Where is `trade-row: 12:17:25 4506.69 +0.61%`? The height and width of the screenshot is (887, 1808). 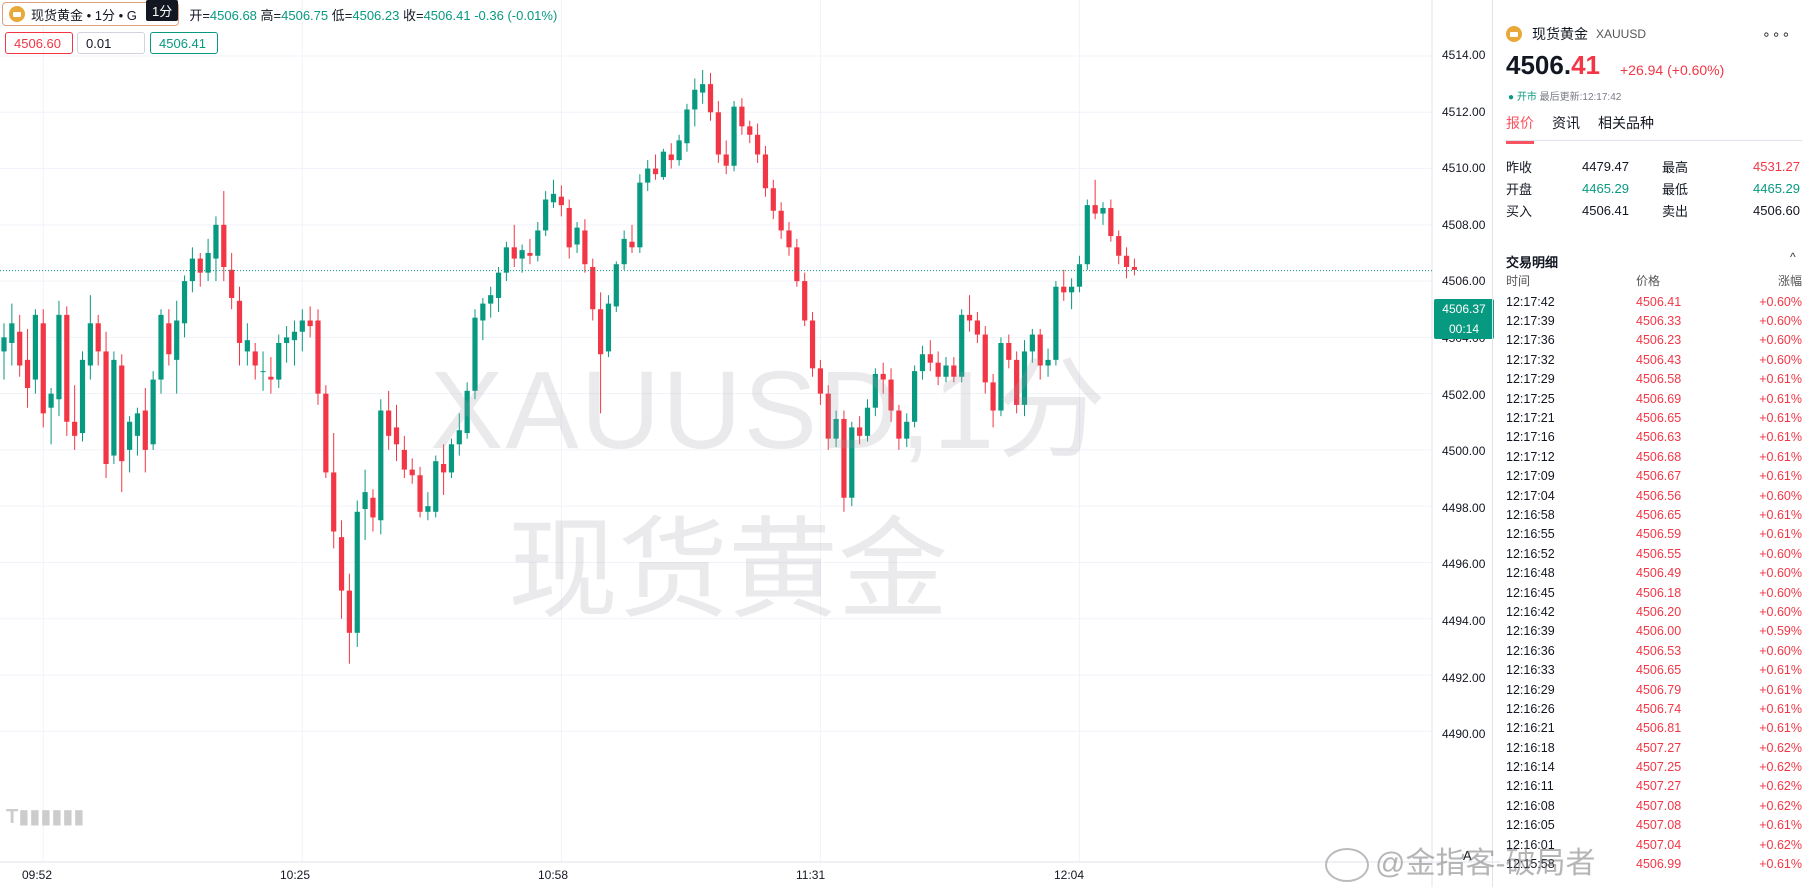
trade-row: 12:17:25 4506.69 +0.61% is located at coordinates (1654, 398).